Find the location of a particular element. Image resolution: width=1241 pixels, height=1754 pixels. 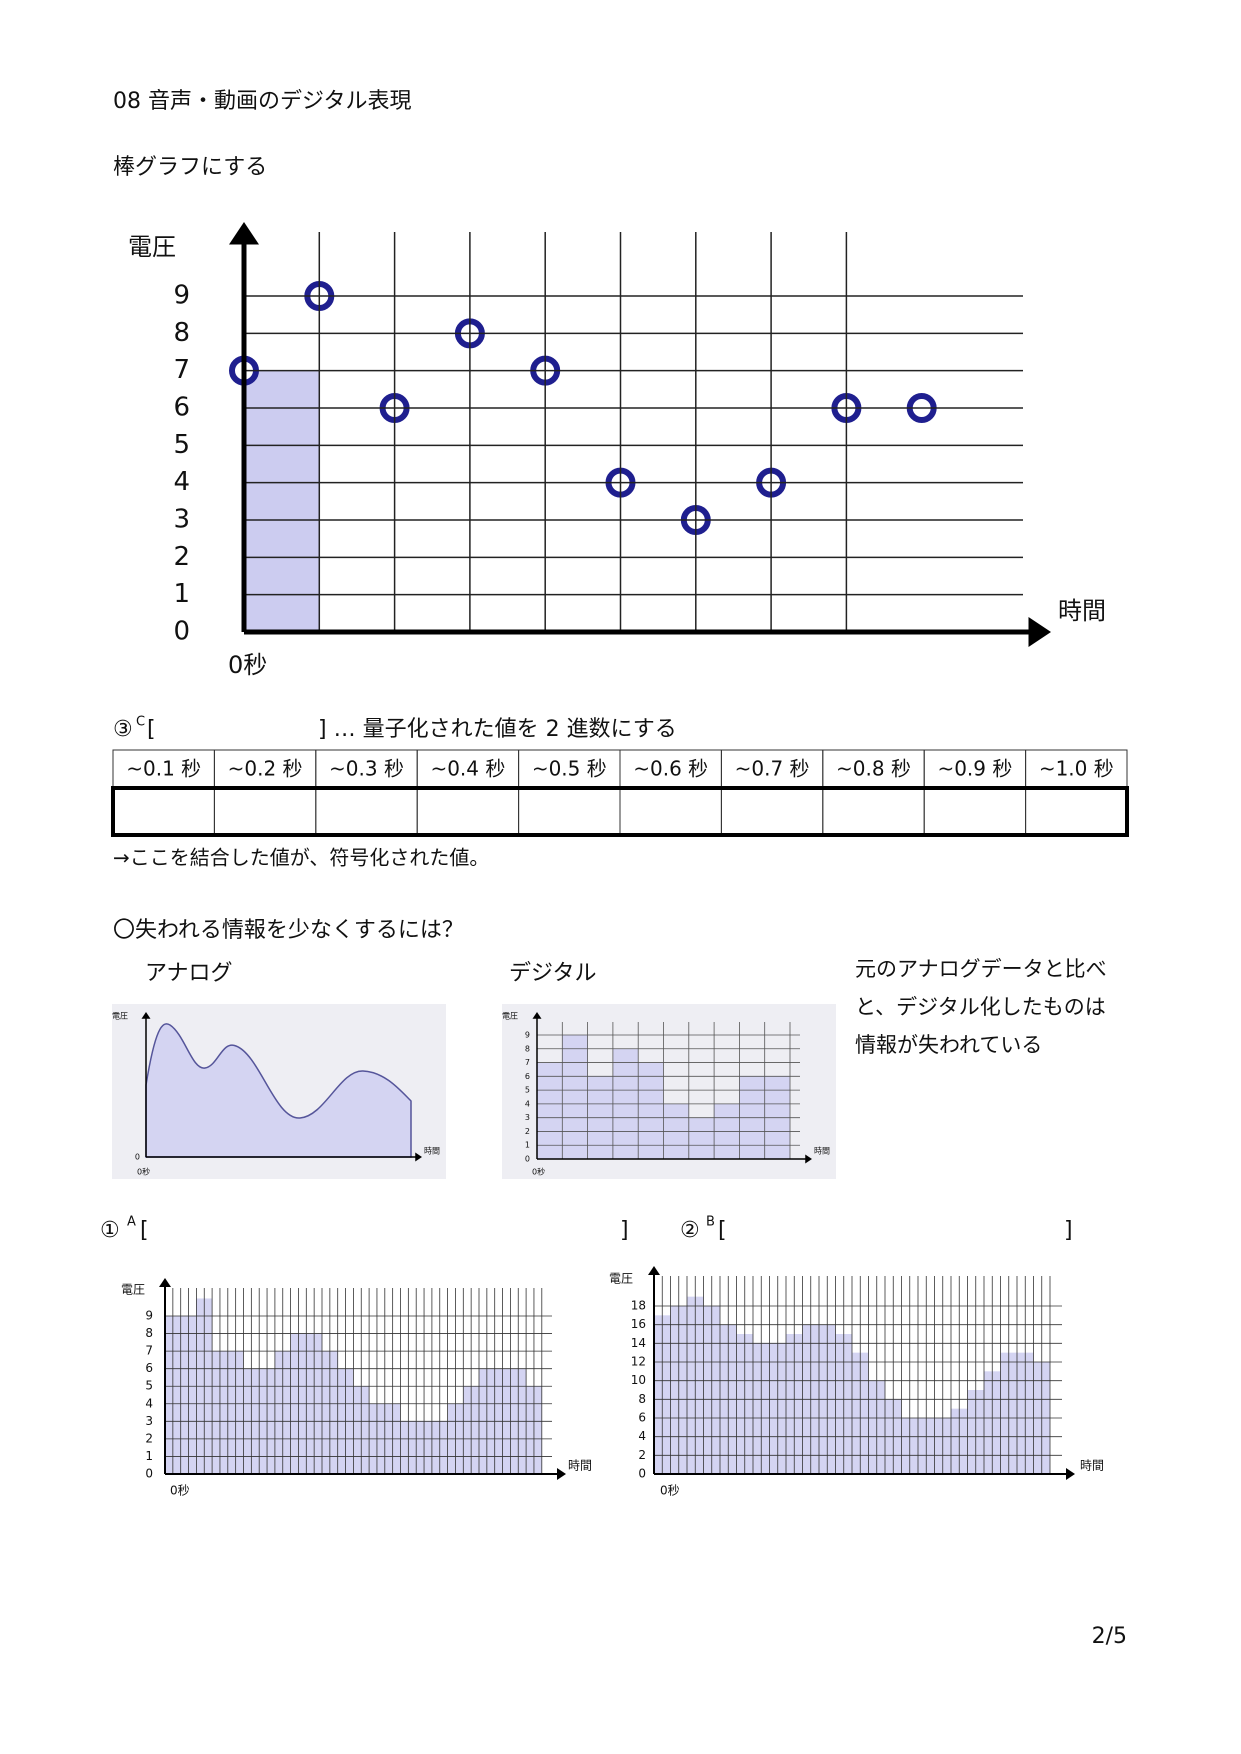

page-number: 2/5 is located at coordinates (1109, 1636).